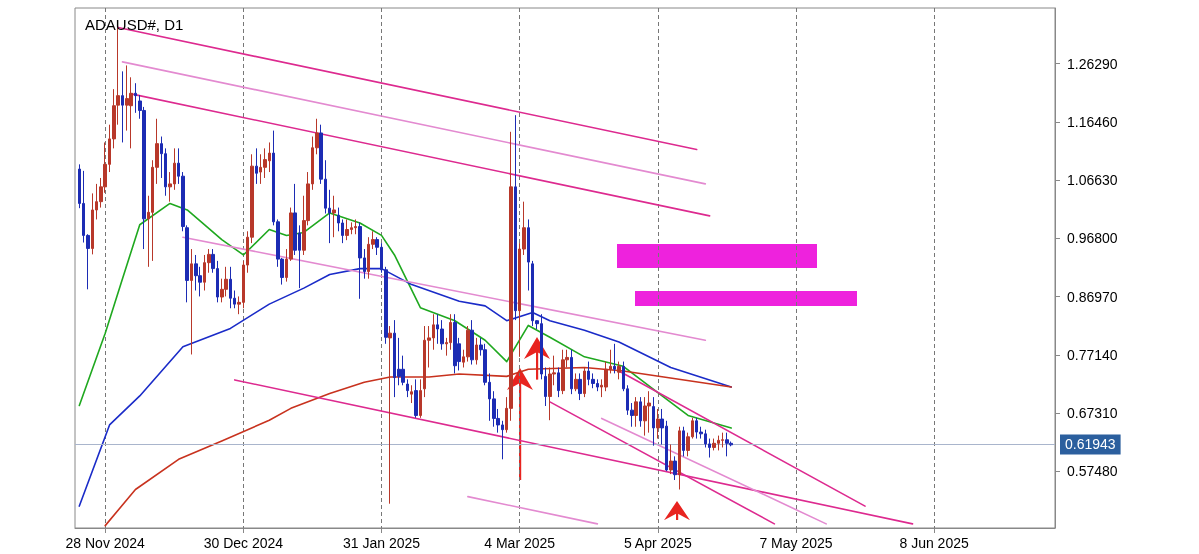 Image resolution: width=1199 pixels, height=554 pixels. What do you see at coordinates (134, 24) in the screenshot?
I see `text: ADAUSD#, D1` at bounding box center [134, 24].